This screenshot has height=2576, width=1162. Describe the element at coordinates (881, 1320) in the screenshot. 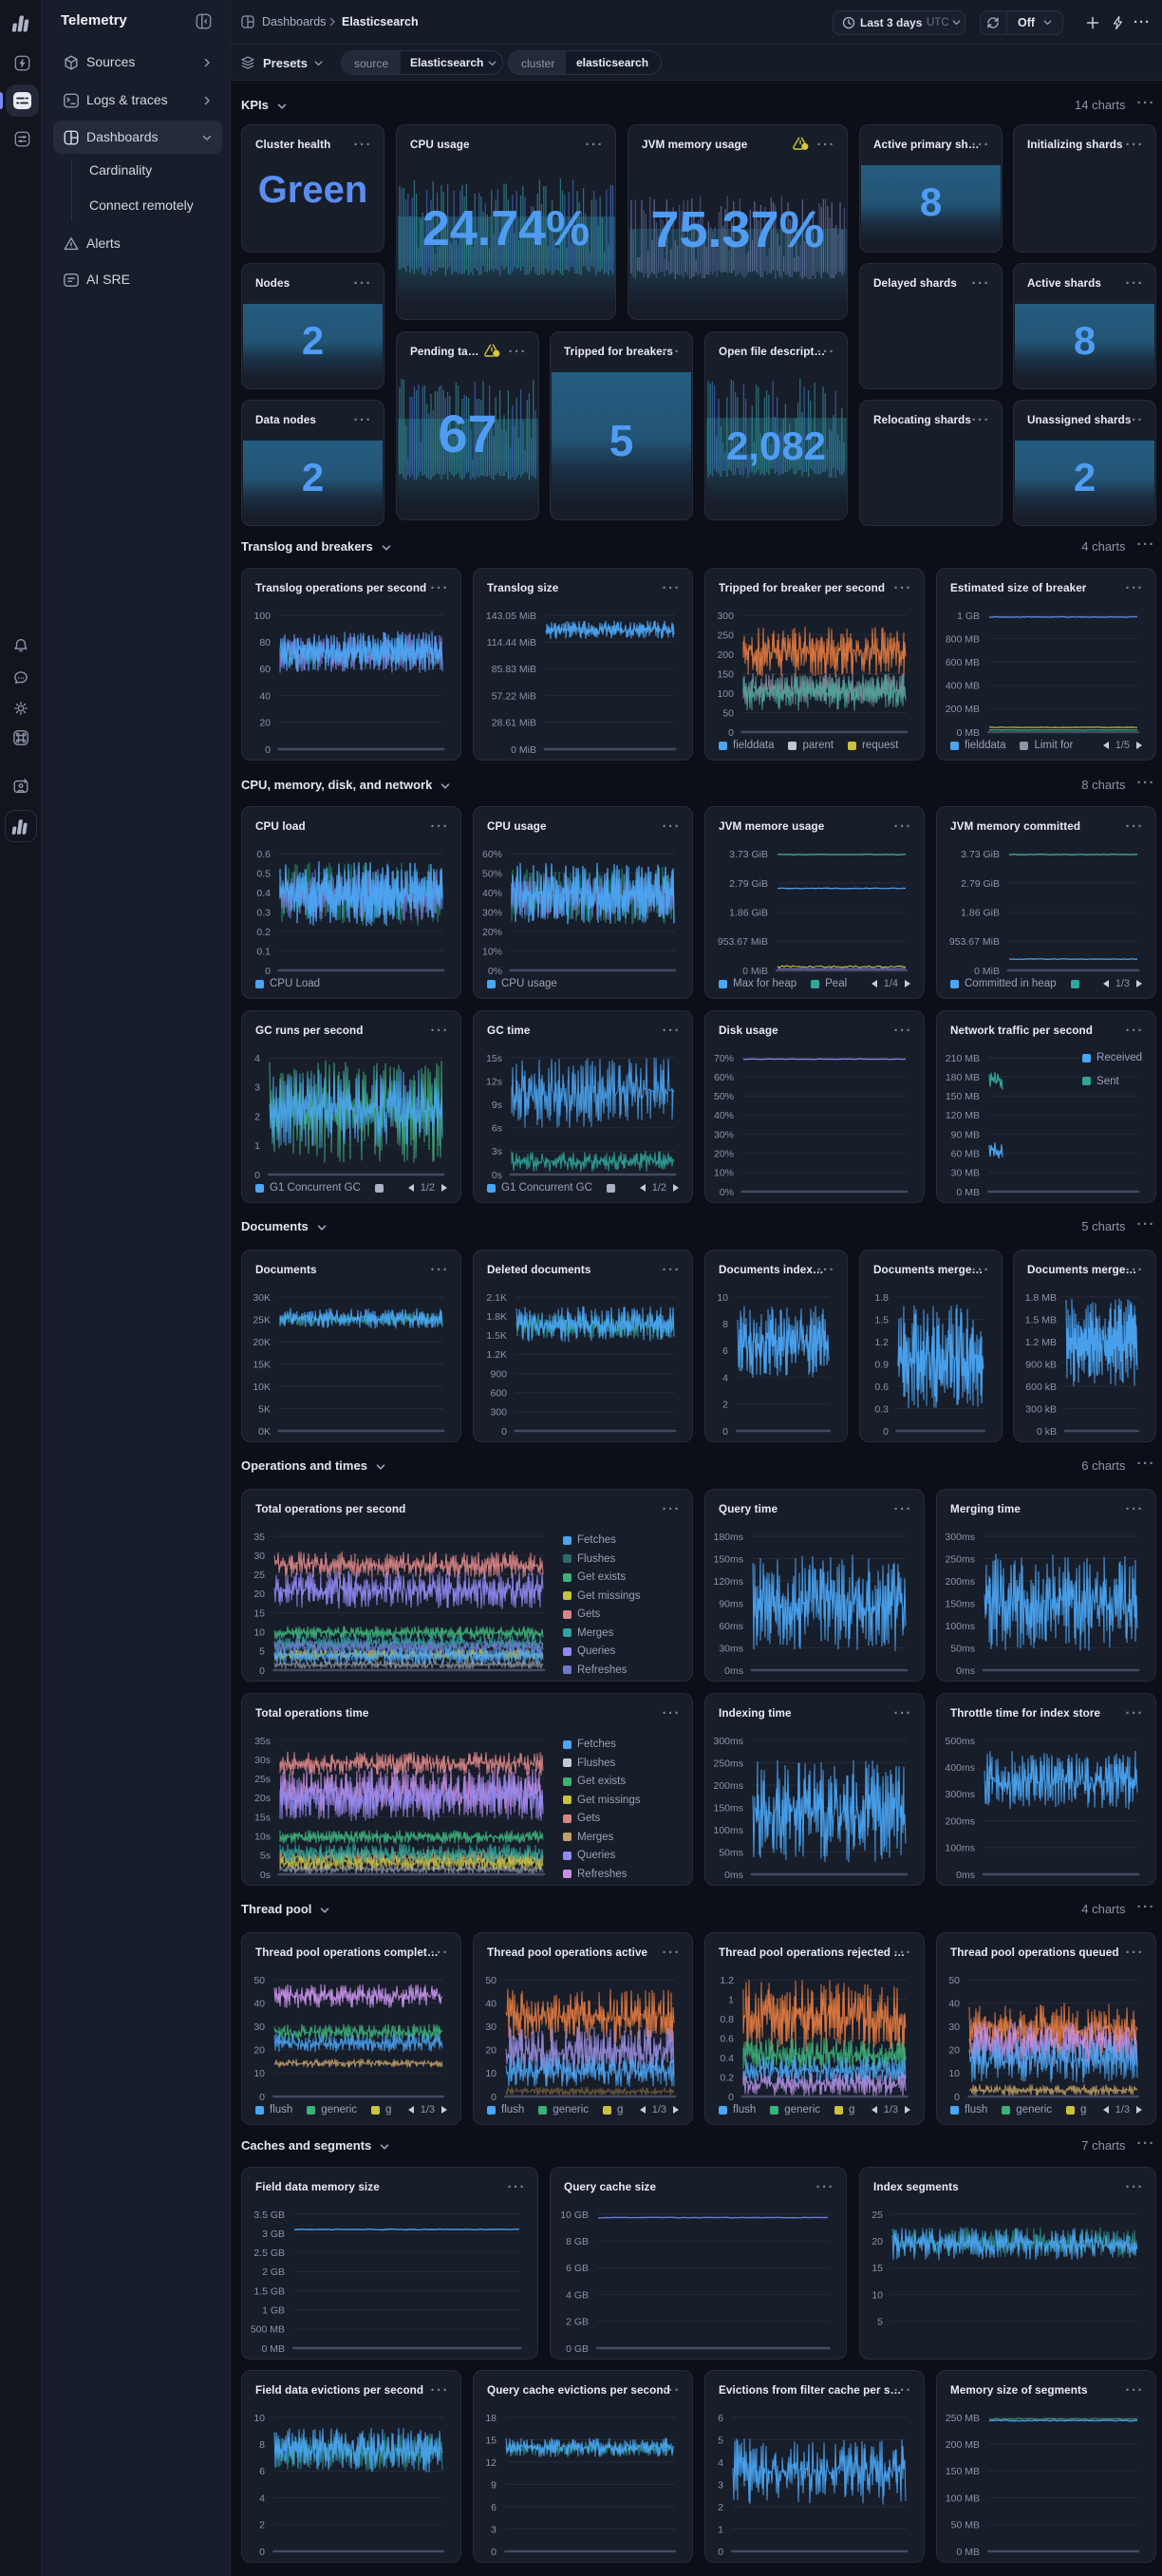

I see `svg-text: 1.5` at that location.